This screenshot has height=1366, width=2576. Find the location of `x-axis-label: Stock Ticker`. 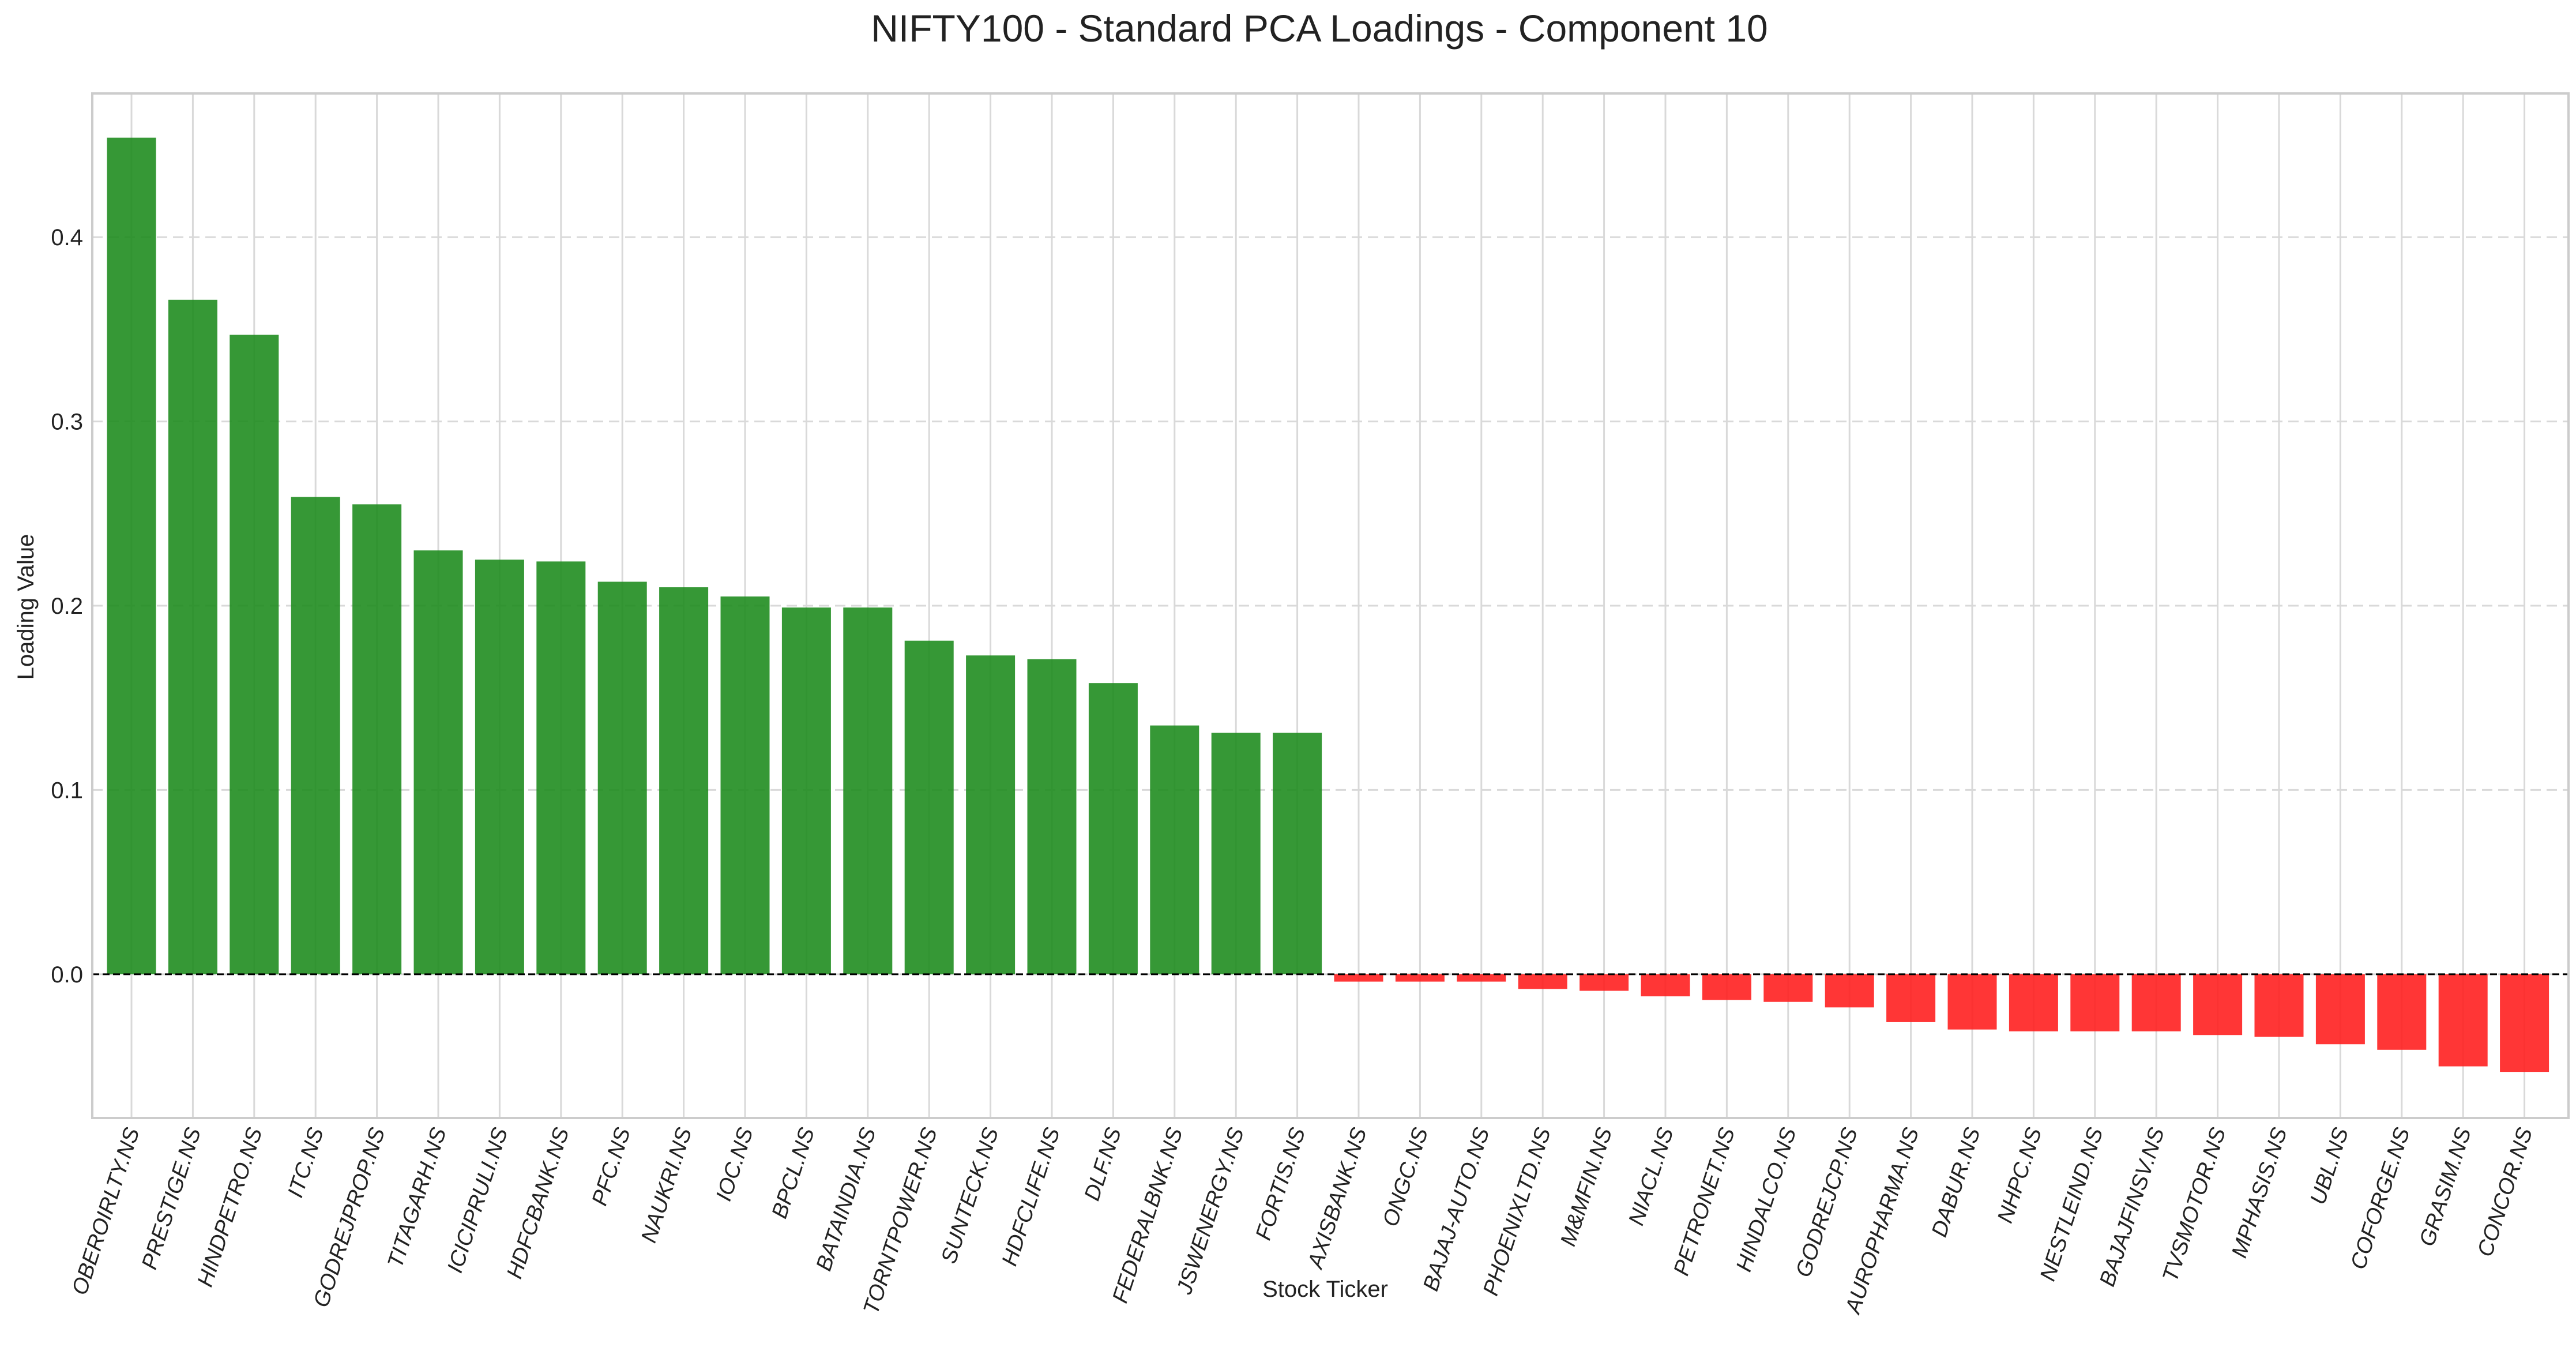

x-axis-label: Stock Ticker is located at coordinates (1325, 1290).